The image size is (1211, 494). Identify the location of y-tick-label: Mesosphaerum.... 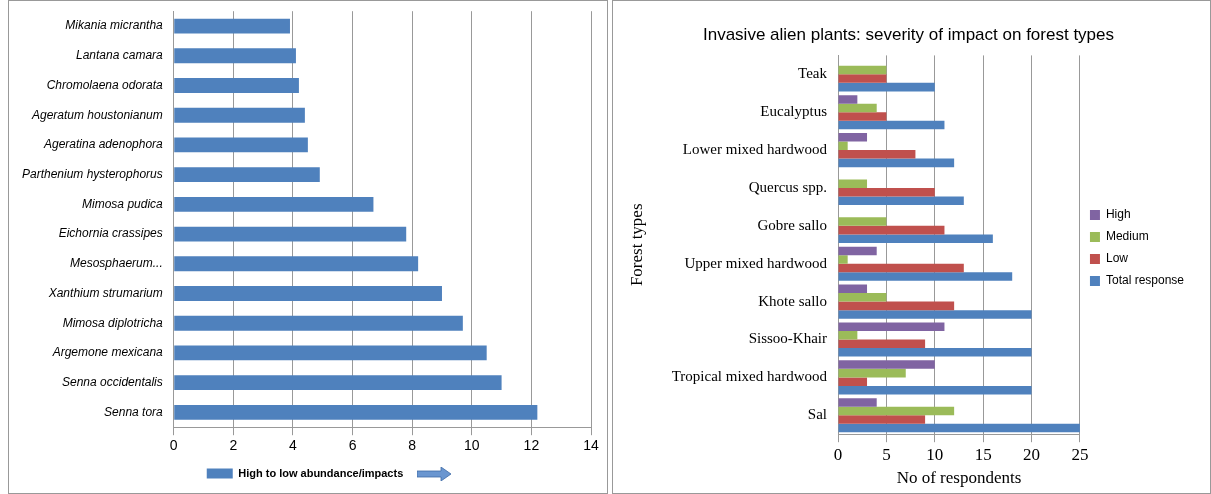
(116, 263).